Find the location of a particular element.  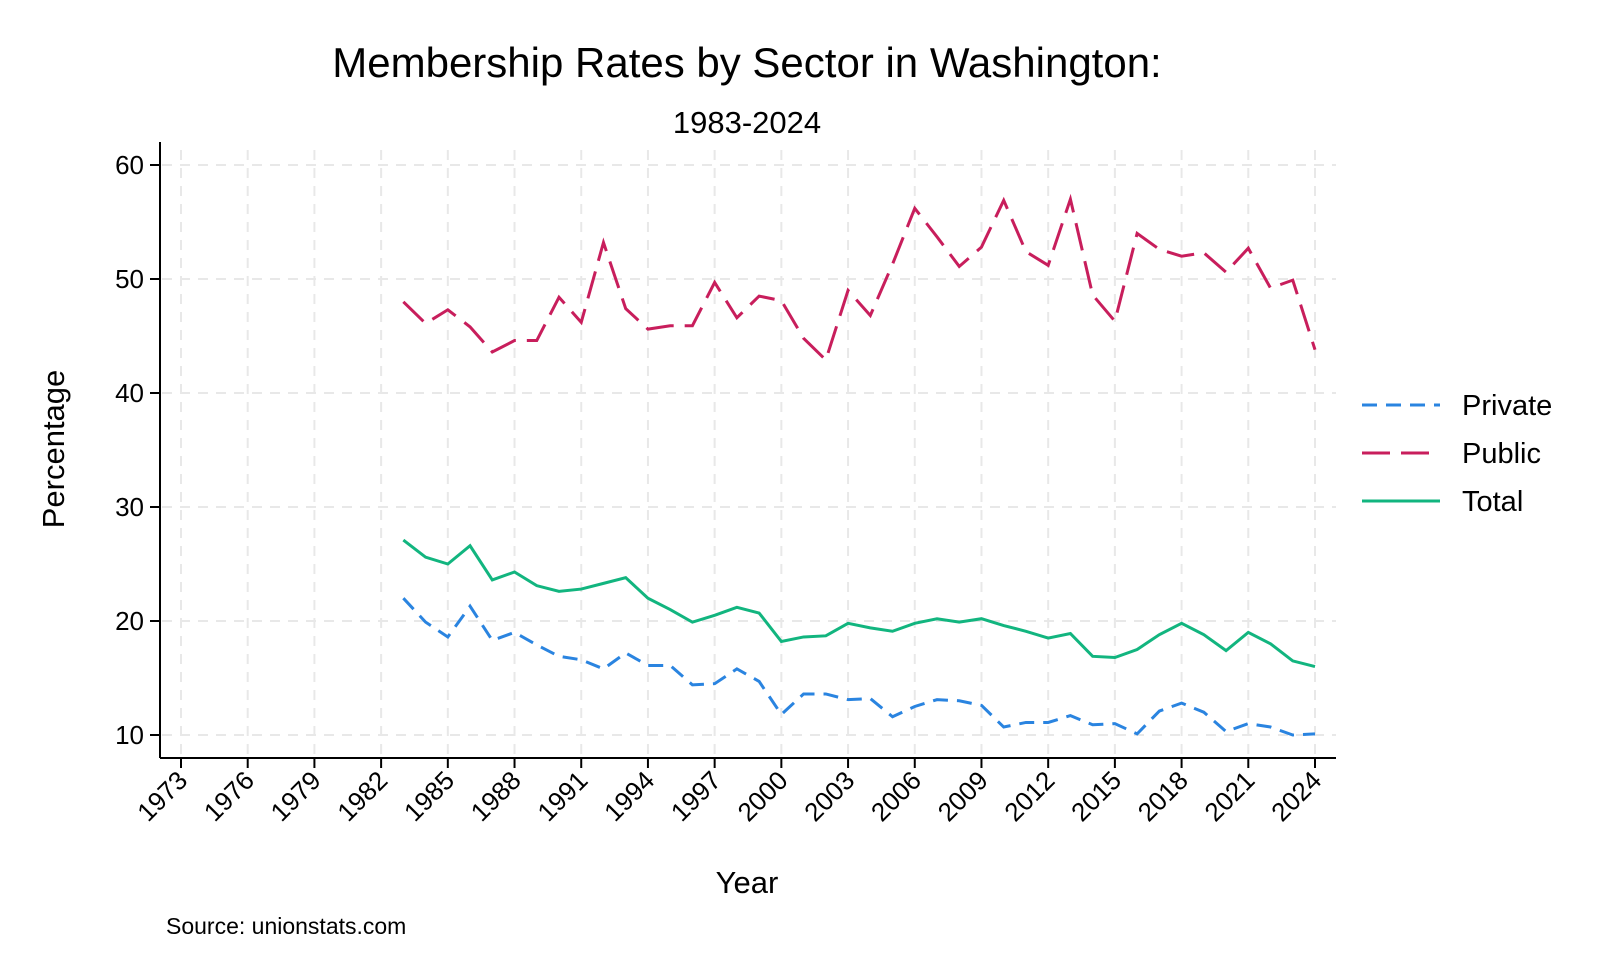

x-tick-label: 2006 is located at coordinates (896, 796).